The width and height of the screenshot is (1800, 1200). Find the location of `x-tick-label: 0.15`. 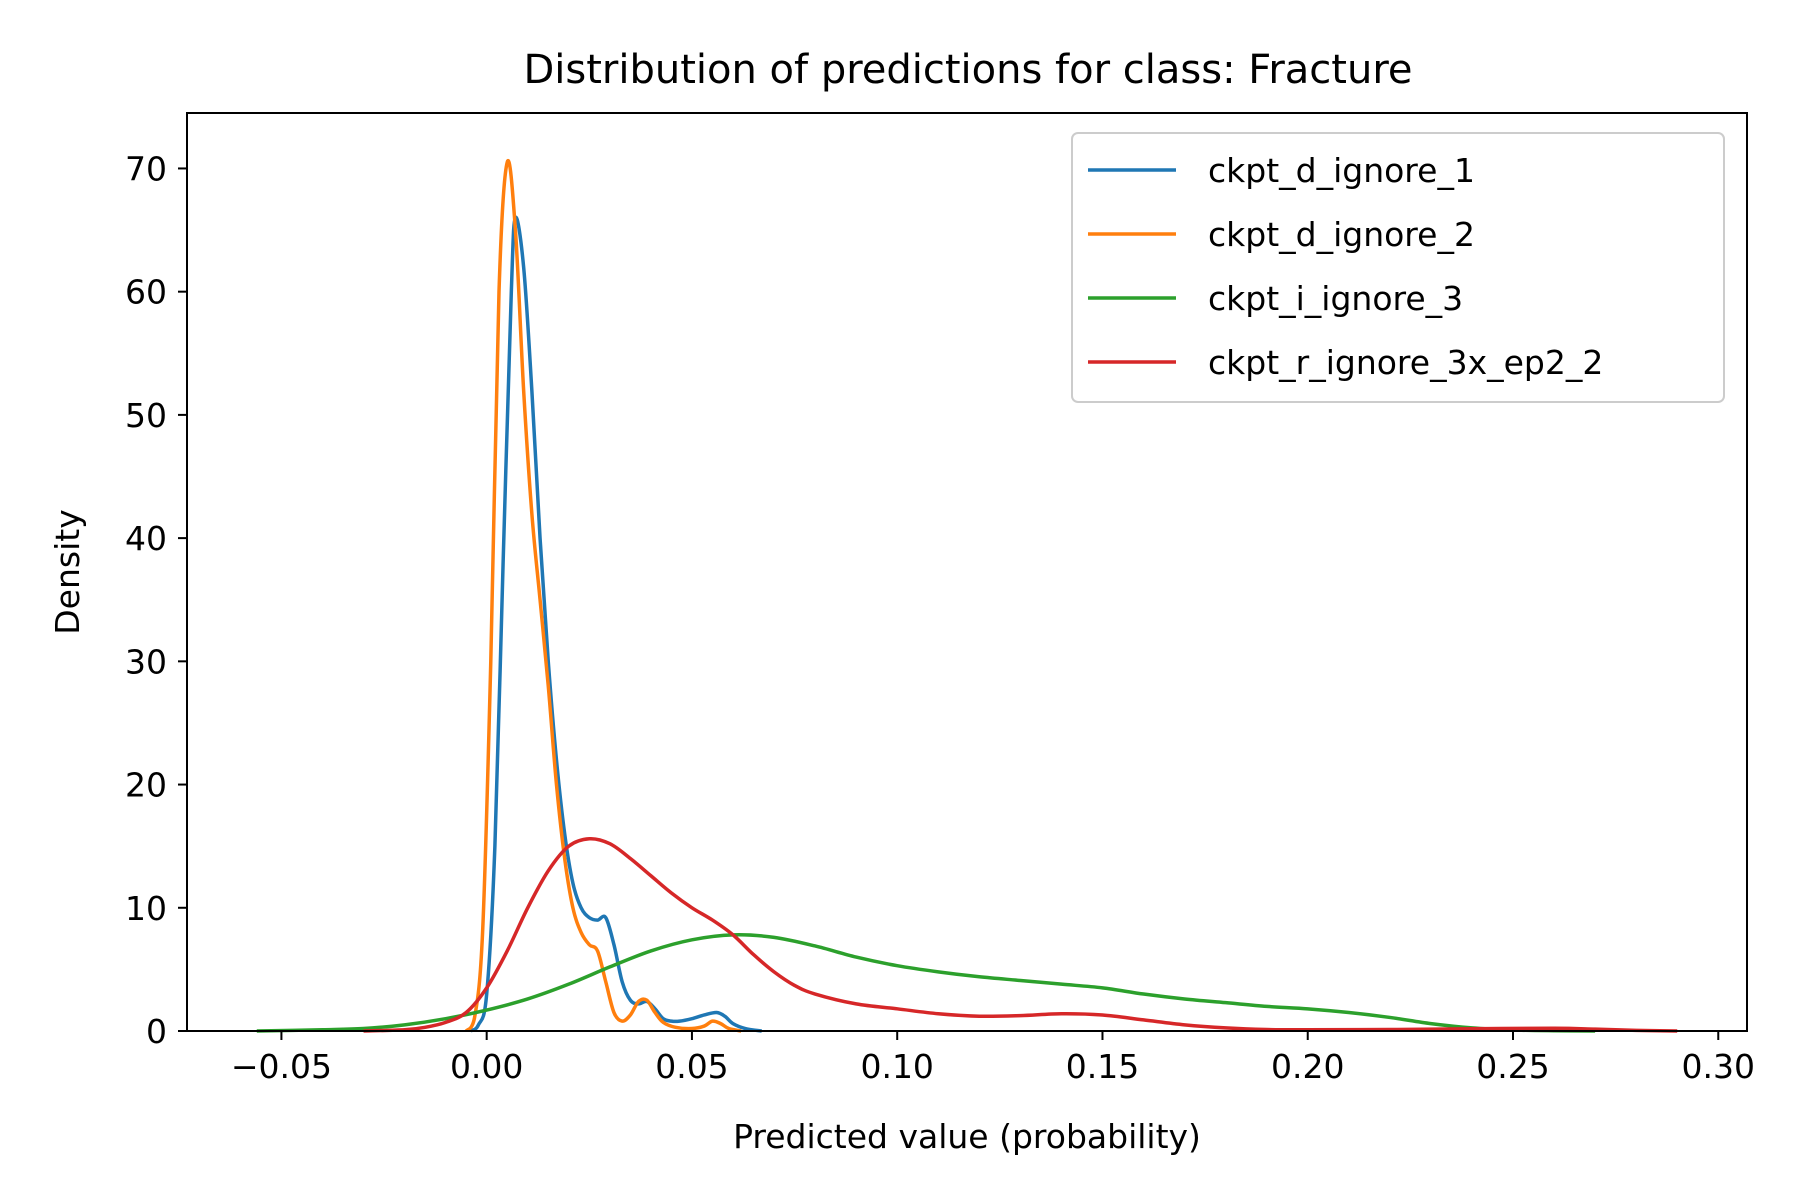

x-tick-label: 0.15 is located at coordinates (1102, 1066).